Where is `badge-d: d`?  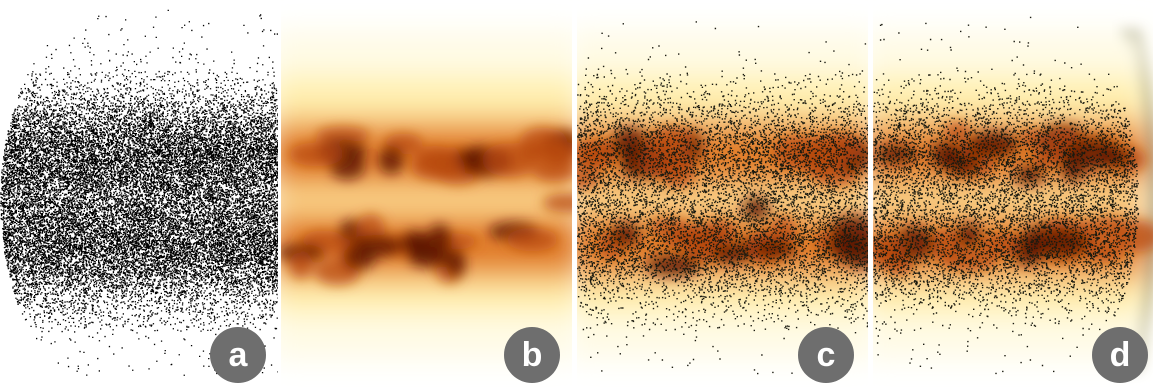 badge-d: d is located at coordinates (1120, 355).